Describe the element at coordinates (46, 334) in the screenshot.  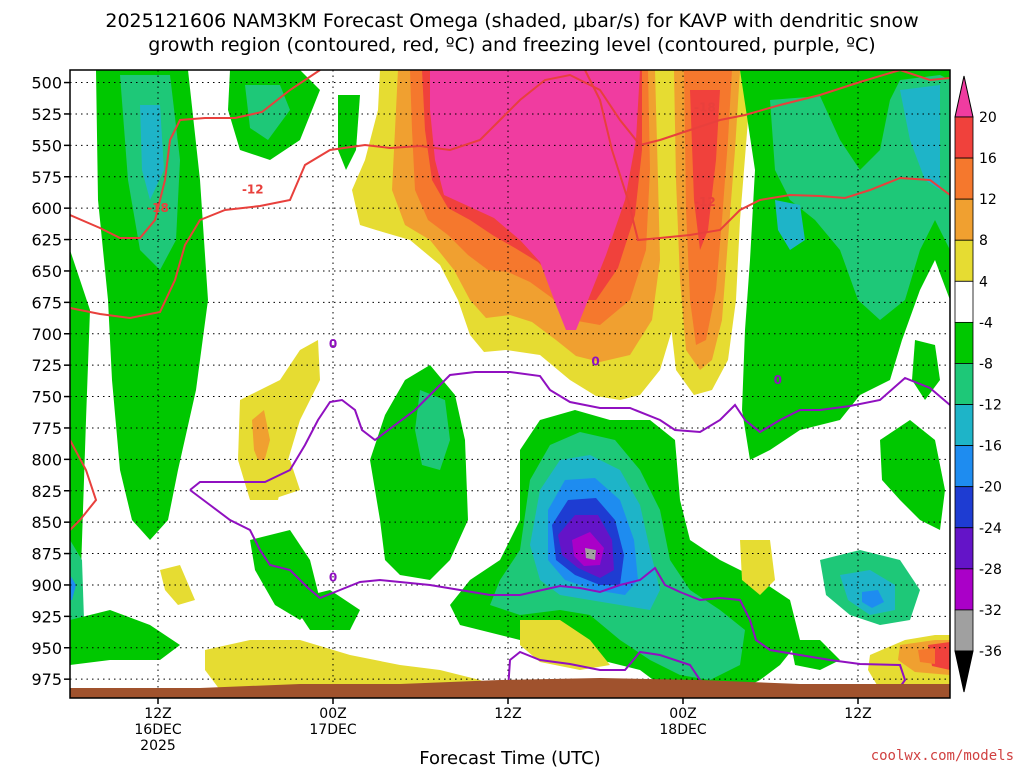
I see `y-tick-label: 700` at that location.